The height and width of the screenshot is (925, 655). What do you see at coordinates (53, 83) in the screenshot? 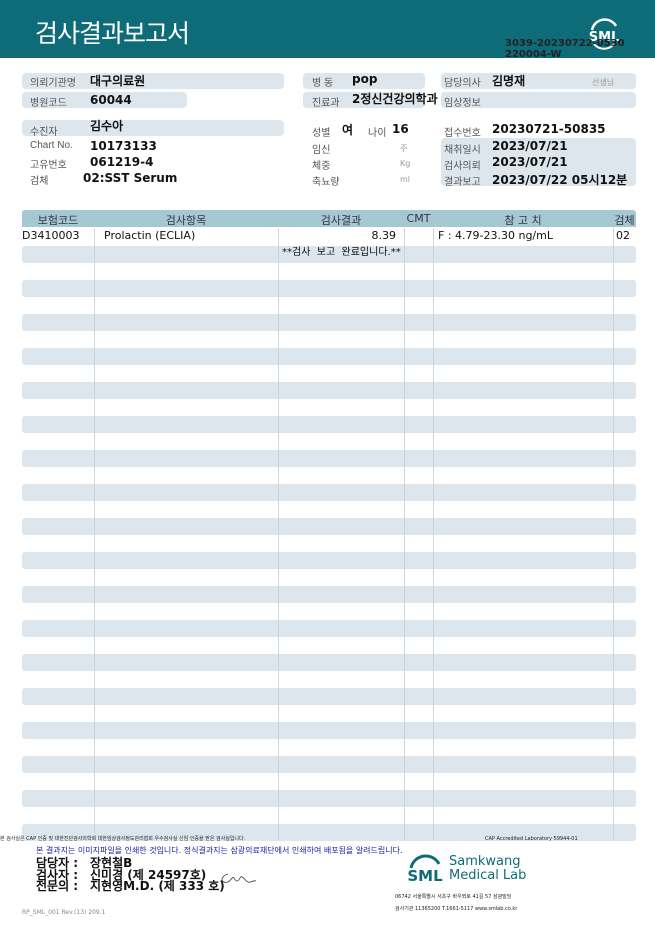
I see `institution-label: 의뢰기관명` at bounding box center [53, 83].